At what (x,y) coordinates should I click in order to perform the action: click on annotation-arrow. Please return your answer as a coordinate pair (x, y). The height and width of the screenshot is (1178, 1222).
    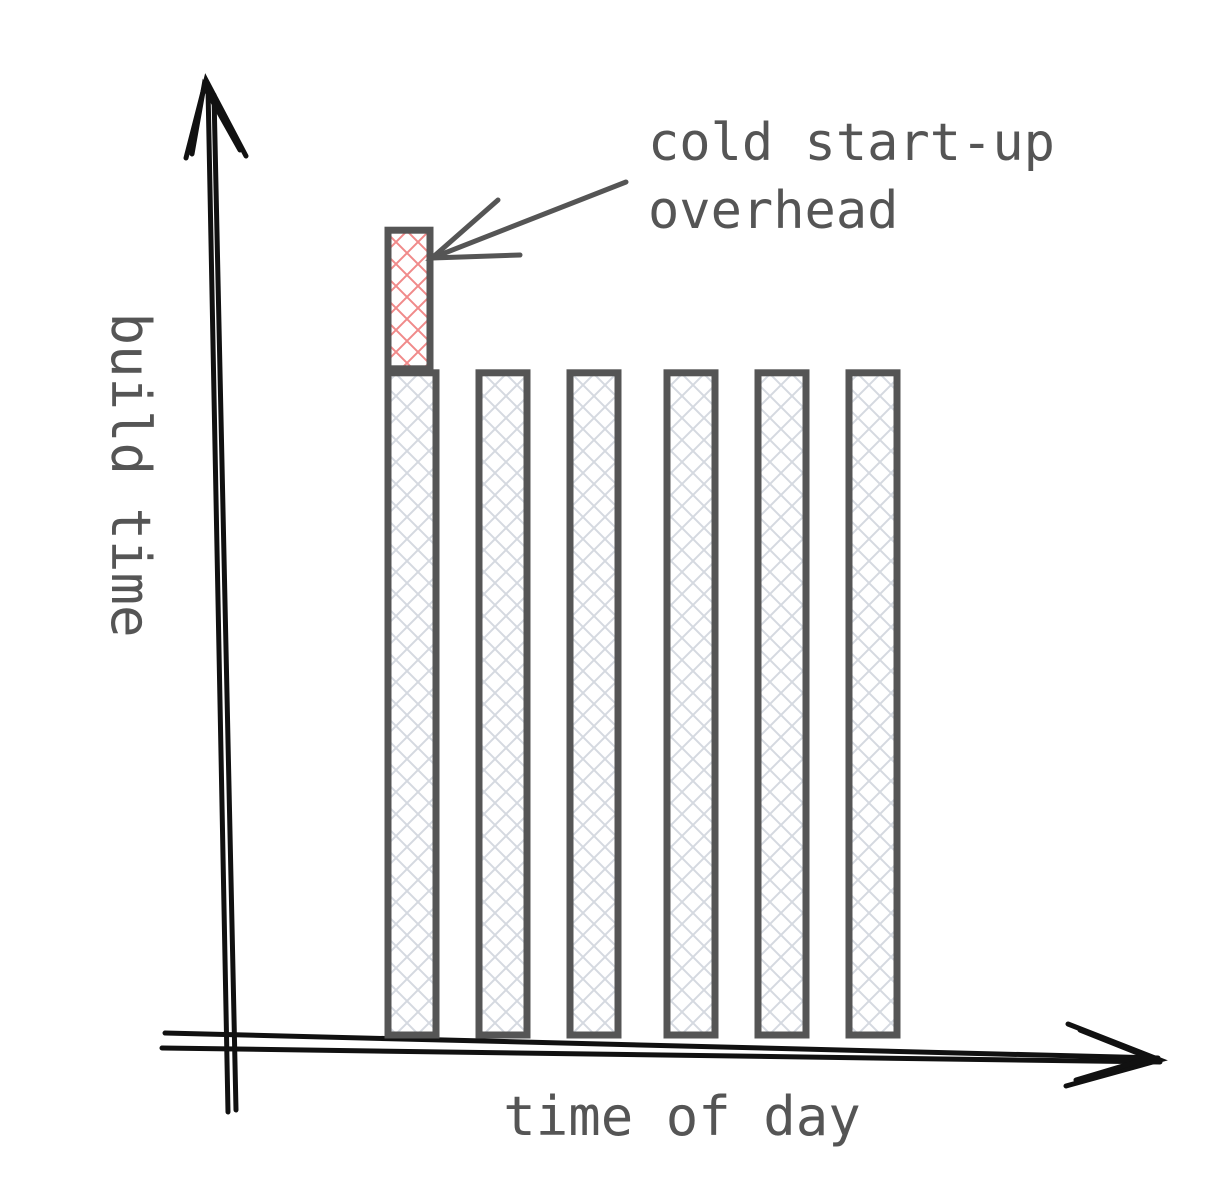
    Looking at the image, I should click on (527, 220).